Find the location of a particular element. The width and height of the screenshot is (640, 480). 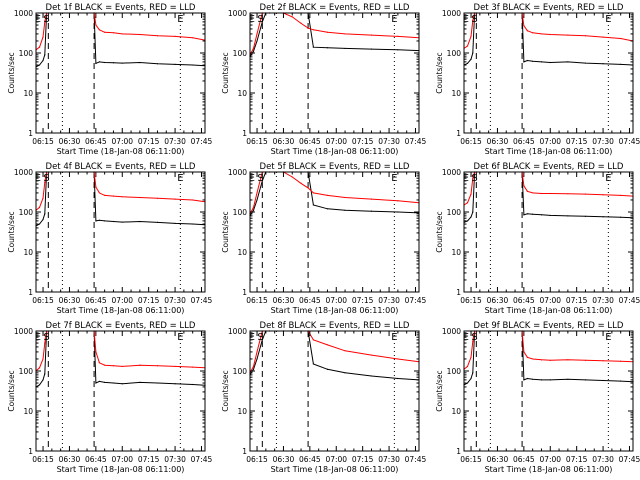

series-line-lld is located at coordinates (334, 34).